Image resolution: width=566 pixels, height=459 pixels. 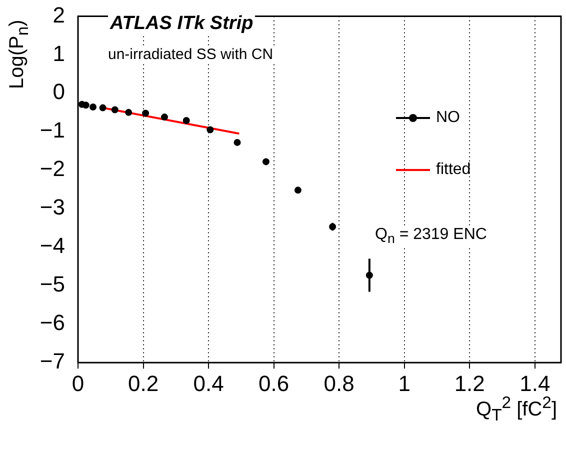 What do you see at coordinates (52, 130) in the screenshot?
I see `y-tick-label: −1` at bounding box center [52, 130].